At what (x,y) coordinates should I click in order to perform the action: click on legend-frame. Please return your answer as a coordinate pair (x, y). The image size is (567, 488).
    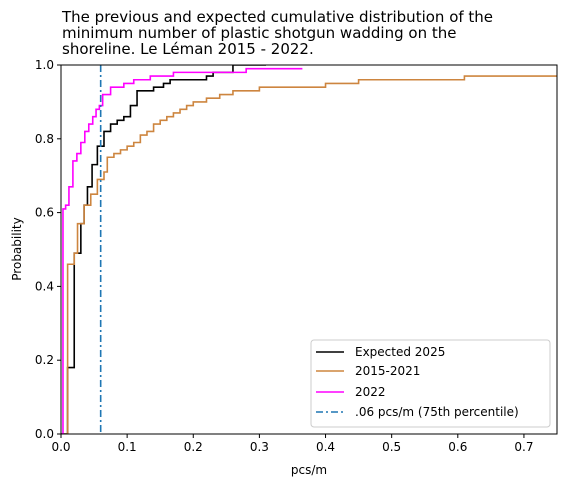
    Looking at the image, I should click on (430, 383).